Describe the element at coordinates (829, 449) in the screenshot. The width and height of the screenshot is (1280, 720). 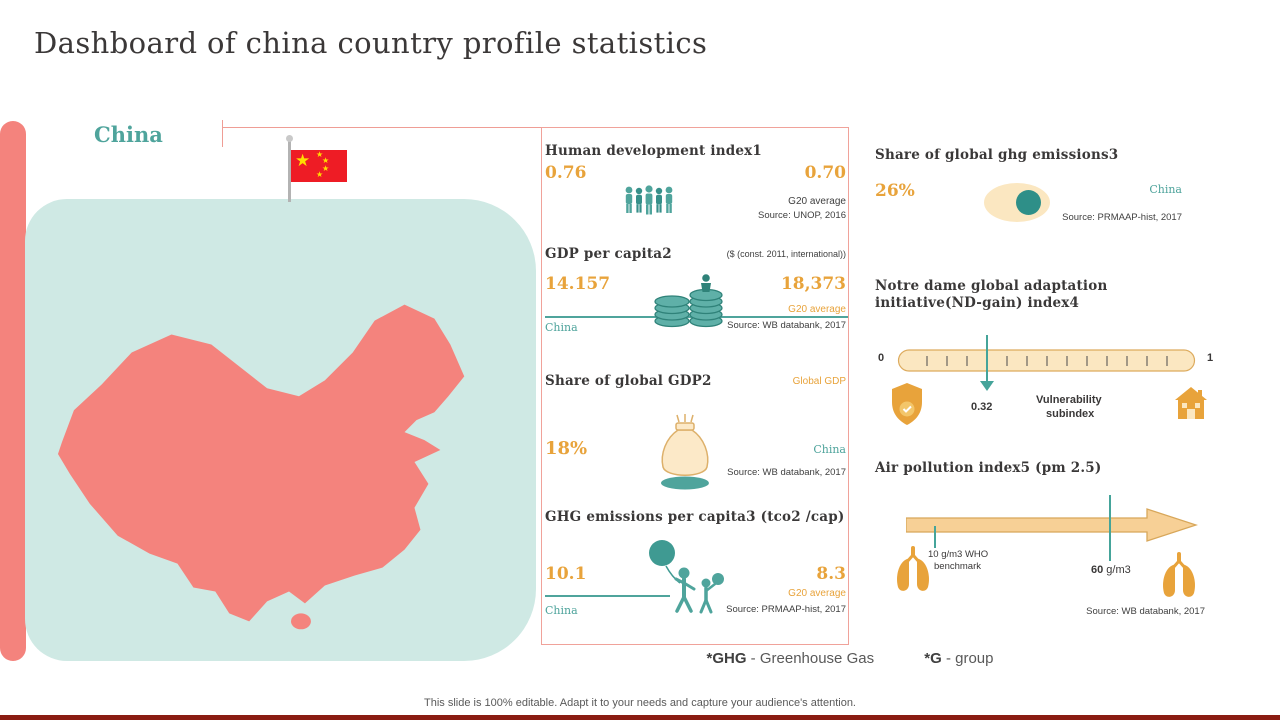
I see `gdp-share-china-label: China` at that location.